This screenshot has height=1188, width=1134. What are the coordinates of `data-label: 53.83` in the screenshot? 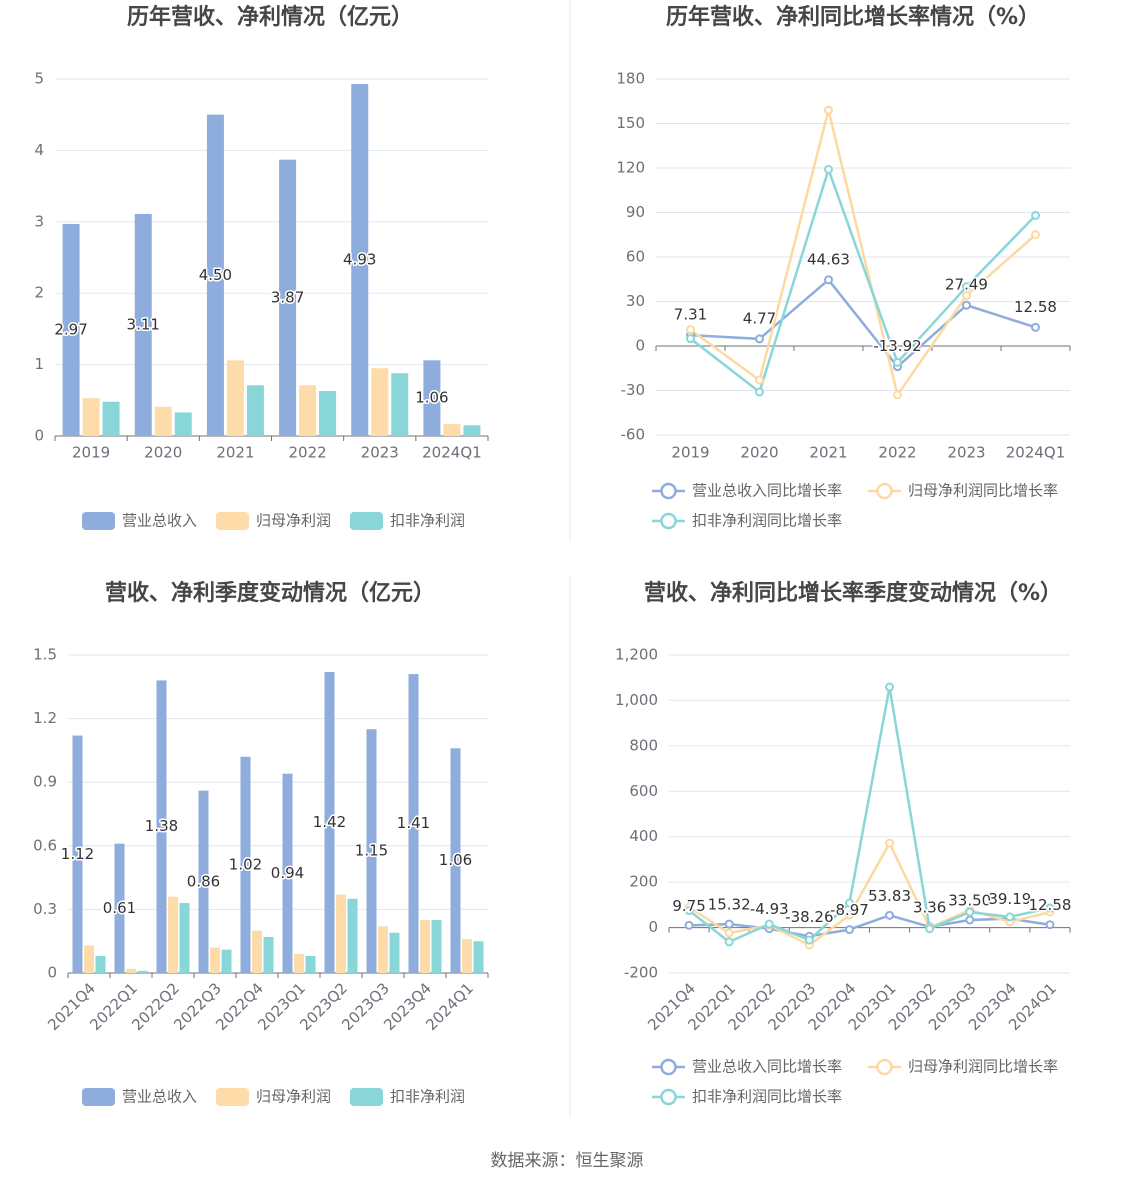 It's located at (889, 896).